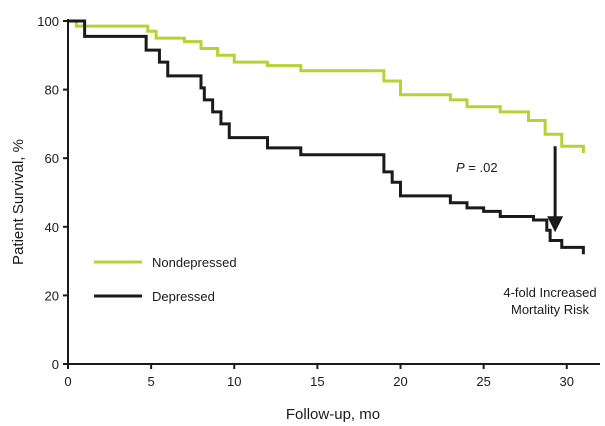 The image size is (605, 426). I want to click on x-tick-label: 0, so click(67, 381).